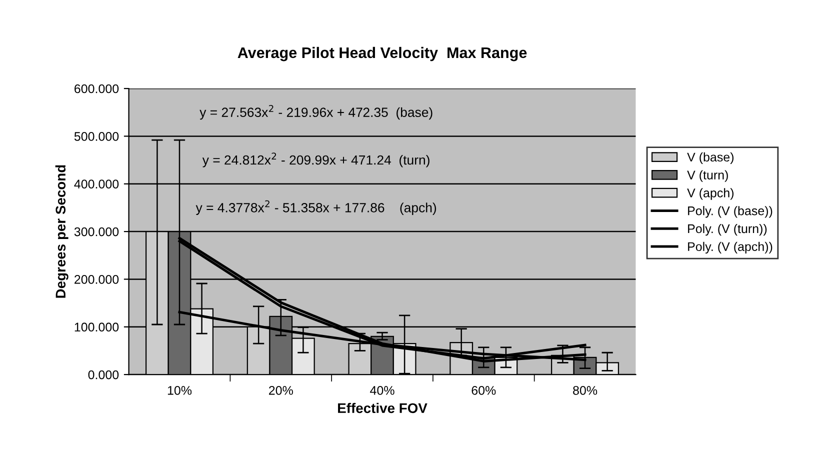 The image size is (831, 454). Describe the element at coordinates (710, 194) in the screenshot. I see `legend-label: V (apch)` at that location.